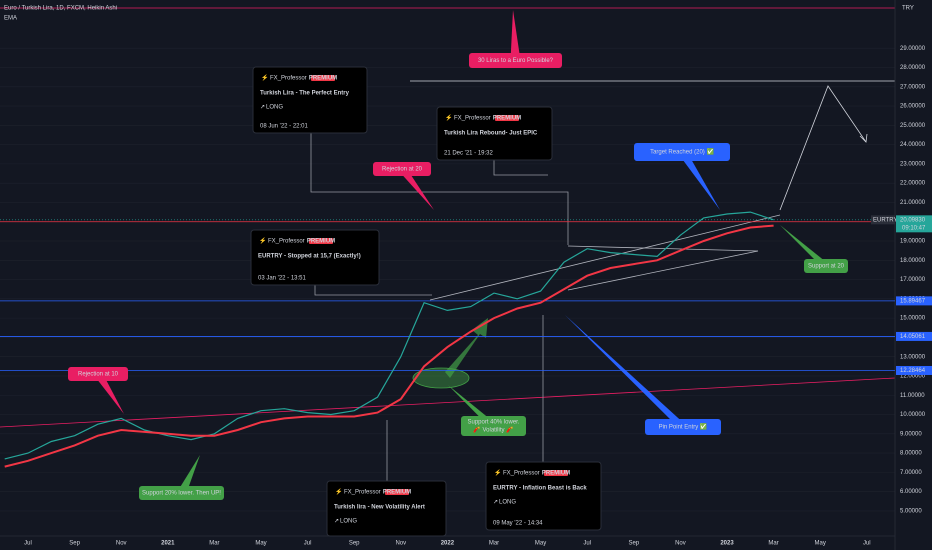 This screenshot has width=932, height=550. What do you see at coordinates (663, 270) in the screenshot?
I see `wedge-bottom` at bounding box center [663, 270].